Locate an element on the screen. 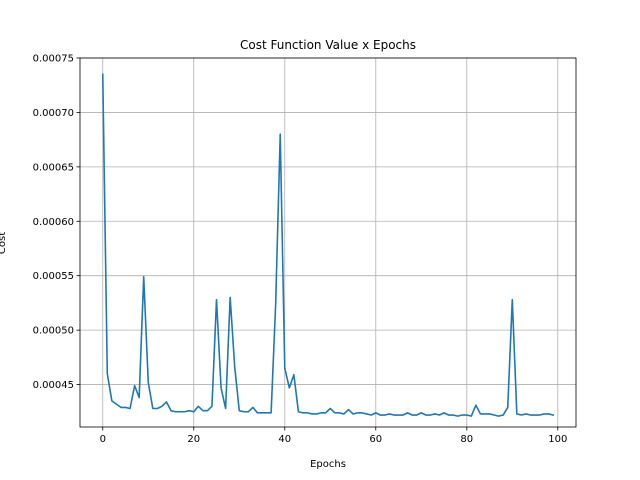 The width and height of the screenshot is (640, 480). x-tick-label: 60 is located at coordinates (375, 439).